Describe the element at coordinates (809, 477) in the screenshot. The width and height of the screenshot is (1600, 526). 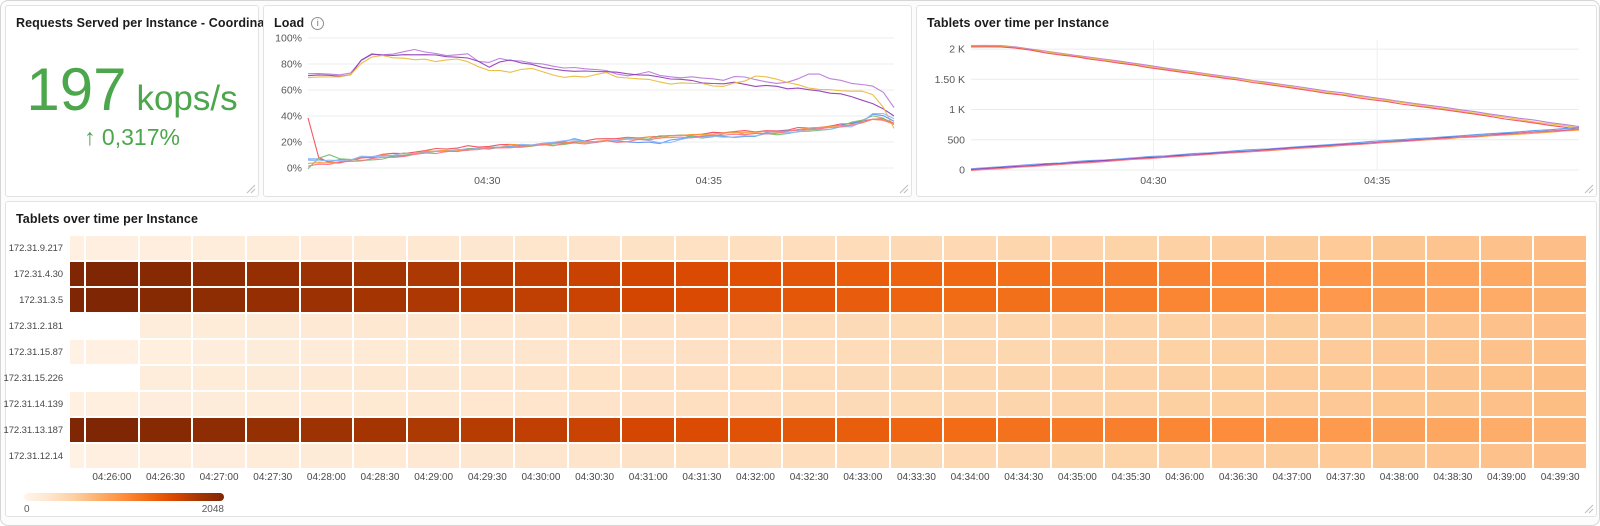
I see `time-label: 04:32:30` at that location.